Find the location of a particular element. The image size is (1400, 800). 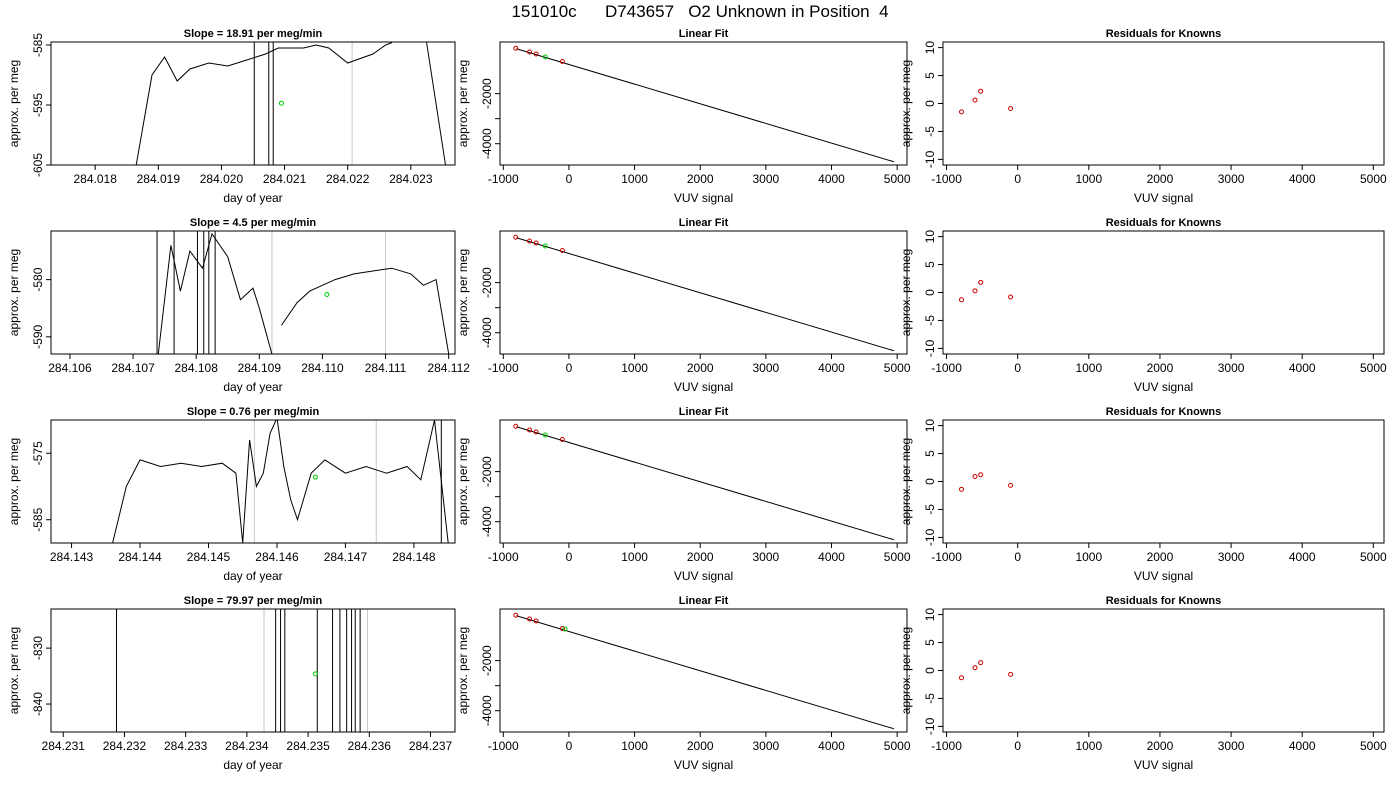

x-tick-label: 284.147 is located at coordinates (346, 557).